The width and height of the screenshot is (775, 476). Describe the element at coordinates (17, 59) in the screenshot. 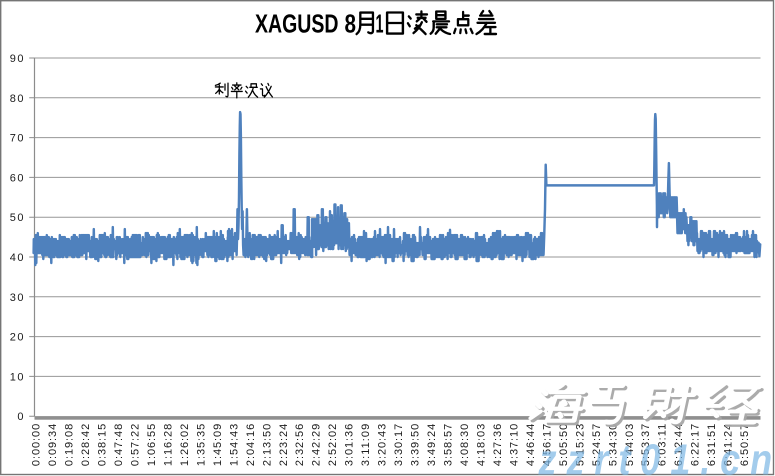

I see `svg-text: 90` at that location.